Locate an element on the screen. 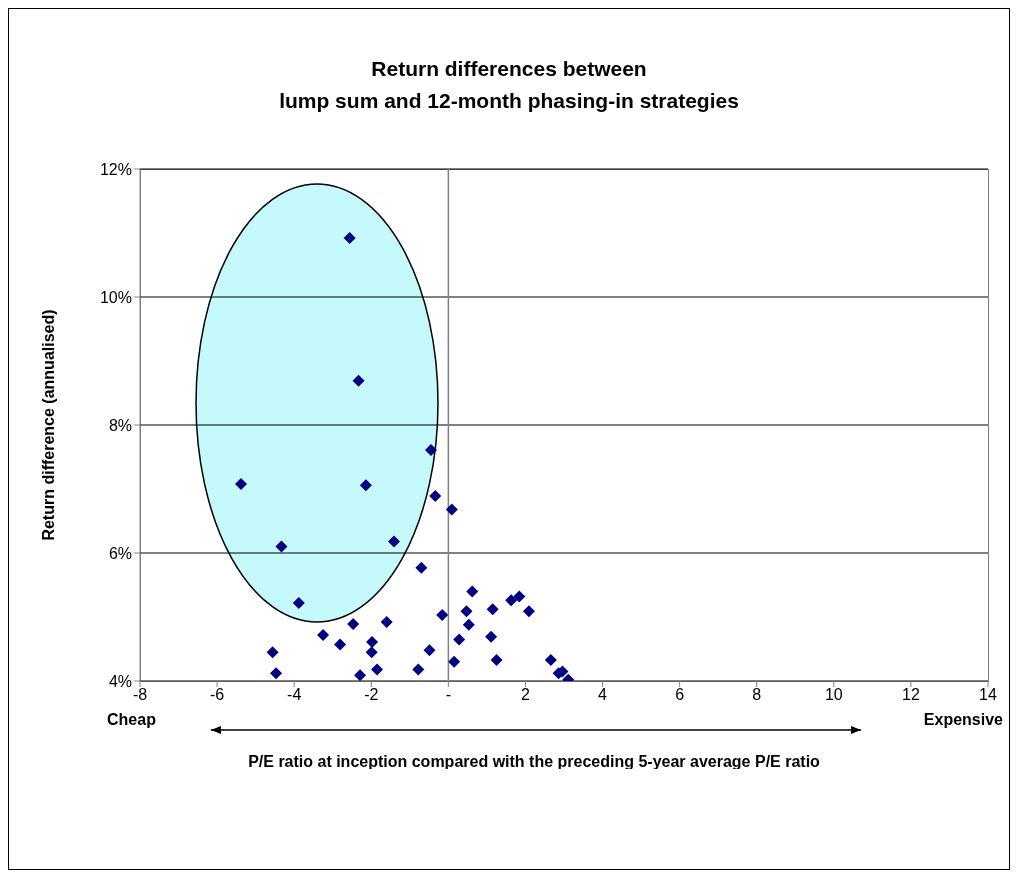  y-tick-label: 10% is located at coordinates (115, 297).